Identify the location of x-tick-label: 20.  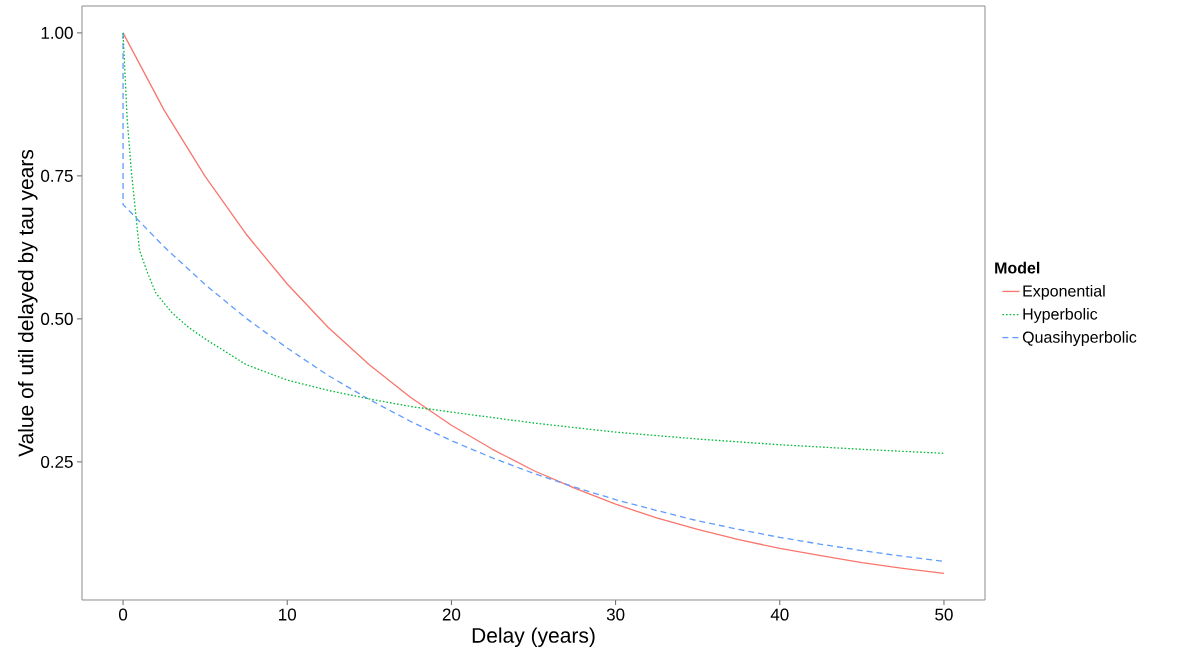
(451, 614).